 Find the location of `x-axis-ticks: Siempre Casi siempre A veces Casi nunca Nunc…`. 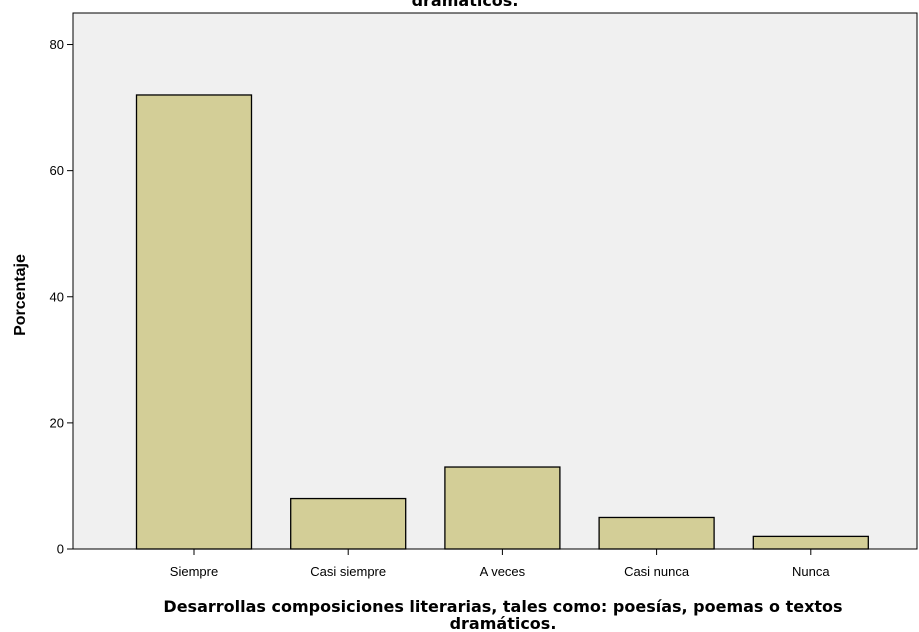

x-axis-ticks: Siempre Casi siempre A veces Casi nunca Nunc… is located at coordinates (500, 564).